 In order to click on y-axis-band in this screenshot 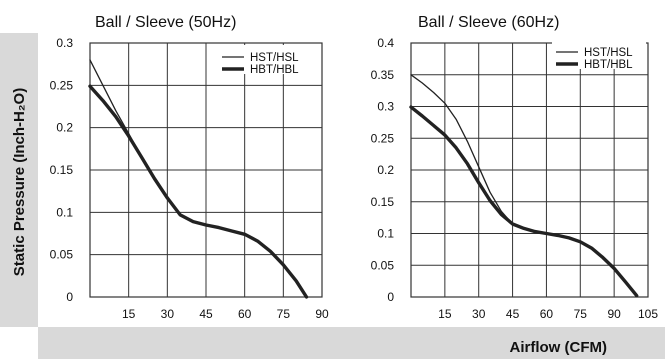, I will do `click(19, 180)`.